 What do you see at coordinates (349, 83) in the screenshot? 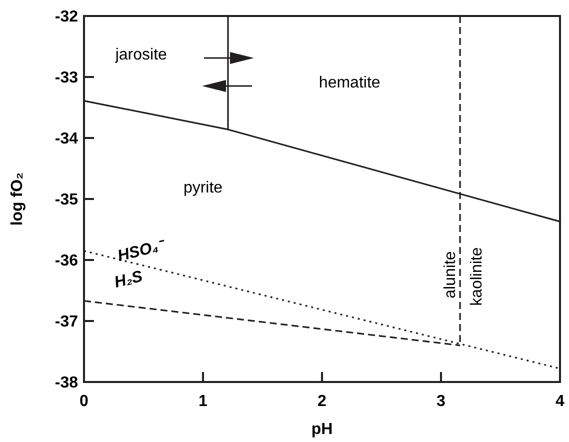
I see `annotation: hematite` at bounding box center [349, 83].